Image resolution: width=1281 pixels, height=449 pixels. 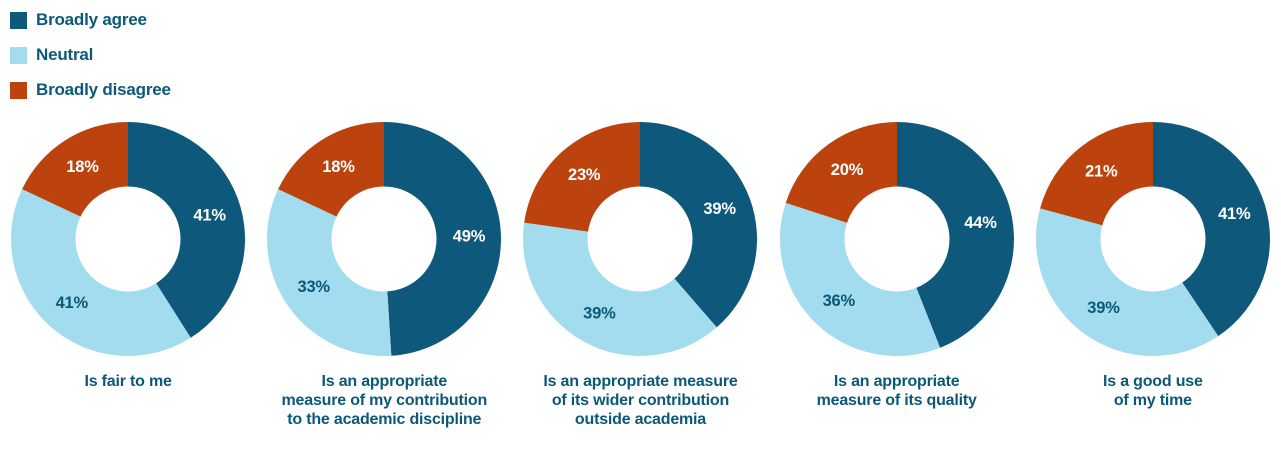 I want to click on slice-label-broadly-disagree: 23%, so click(x=584, y=175).